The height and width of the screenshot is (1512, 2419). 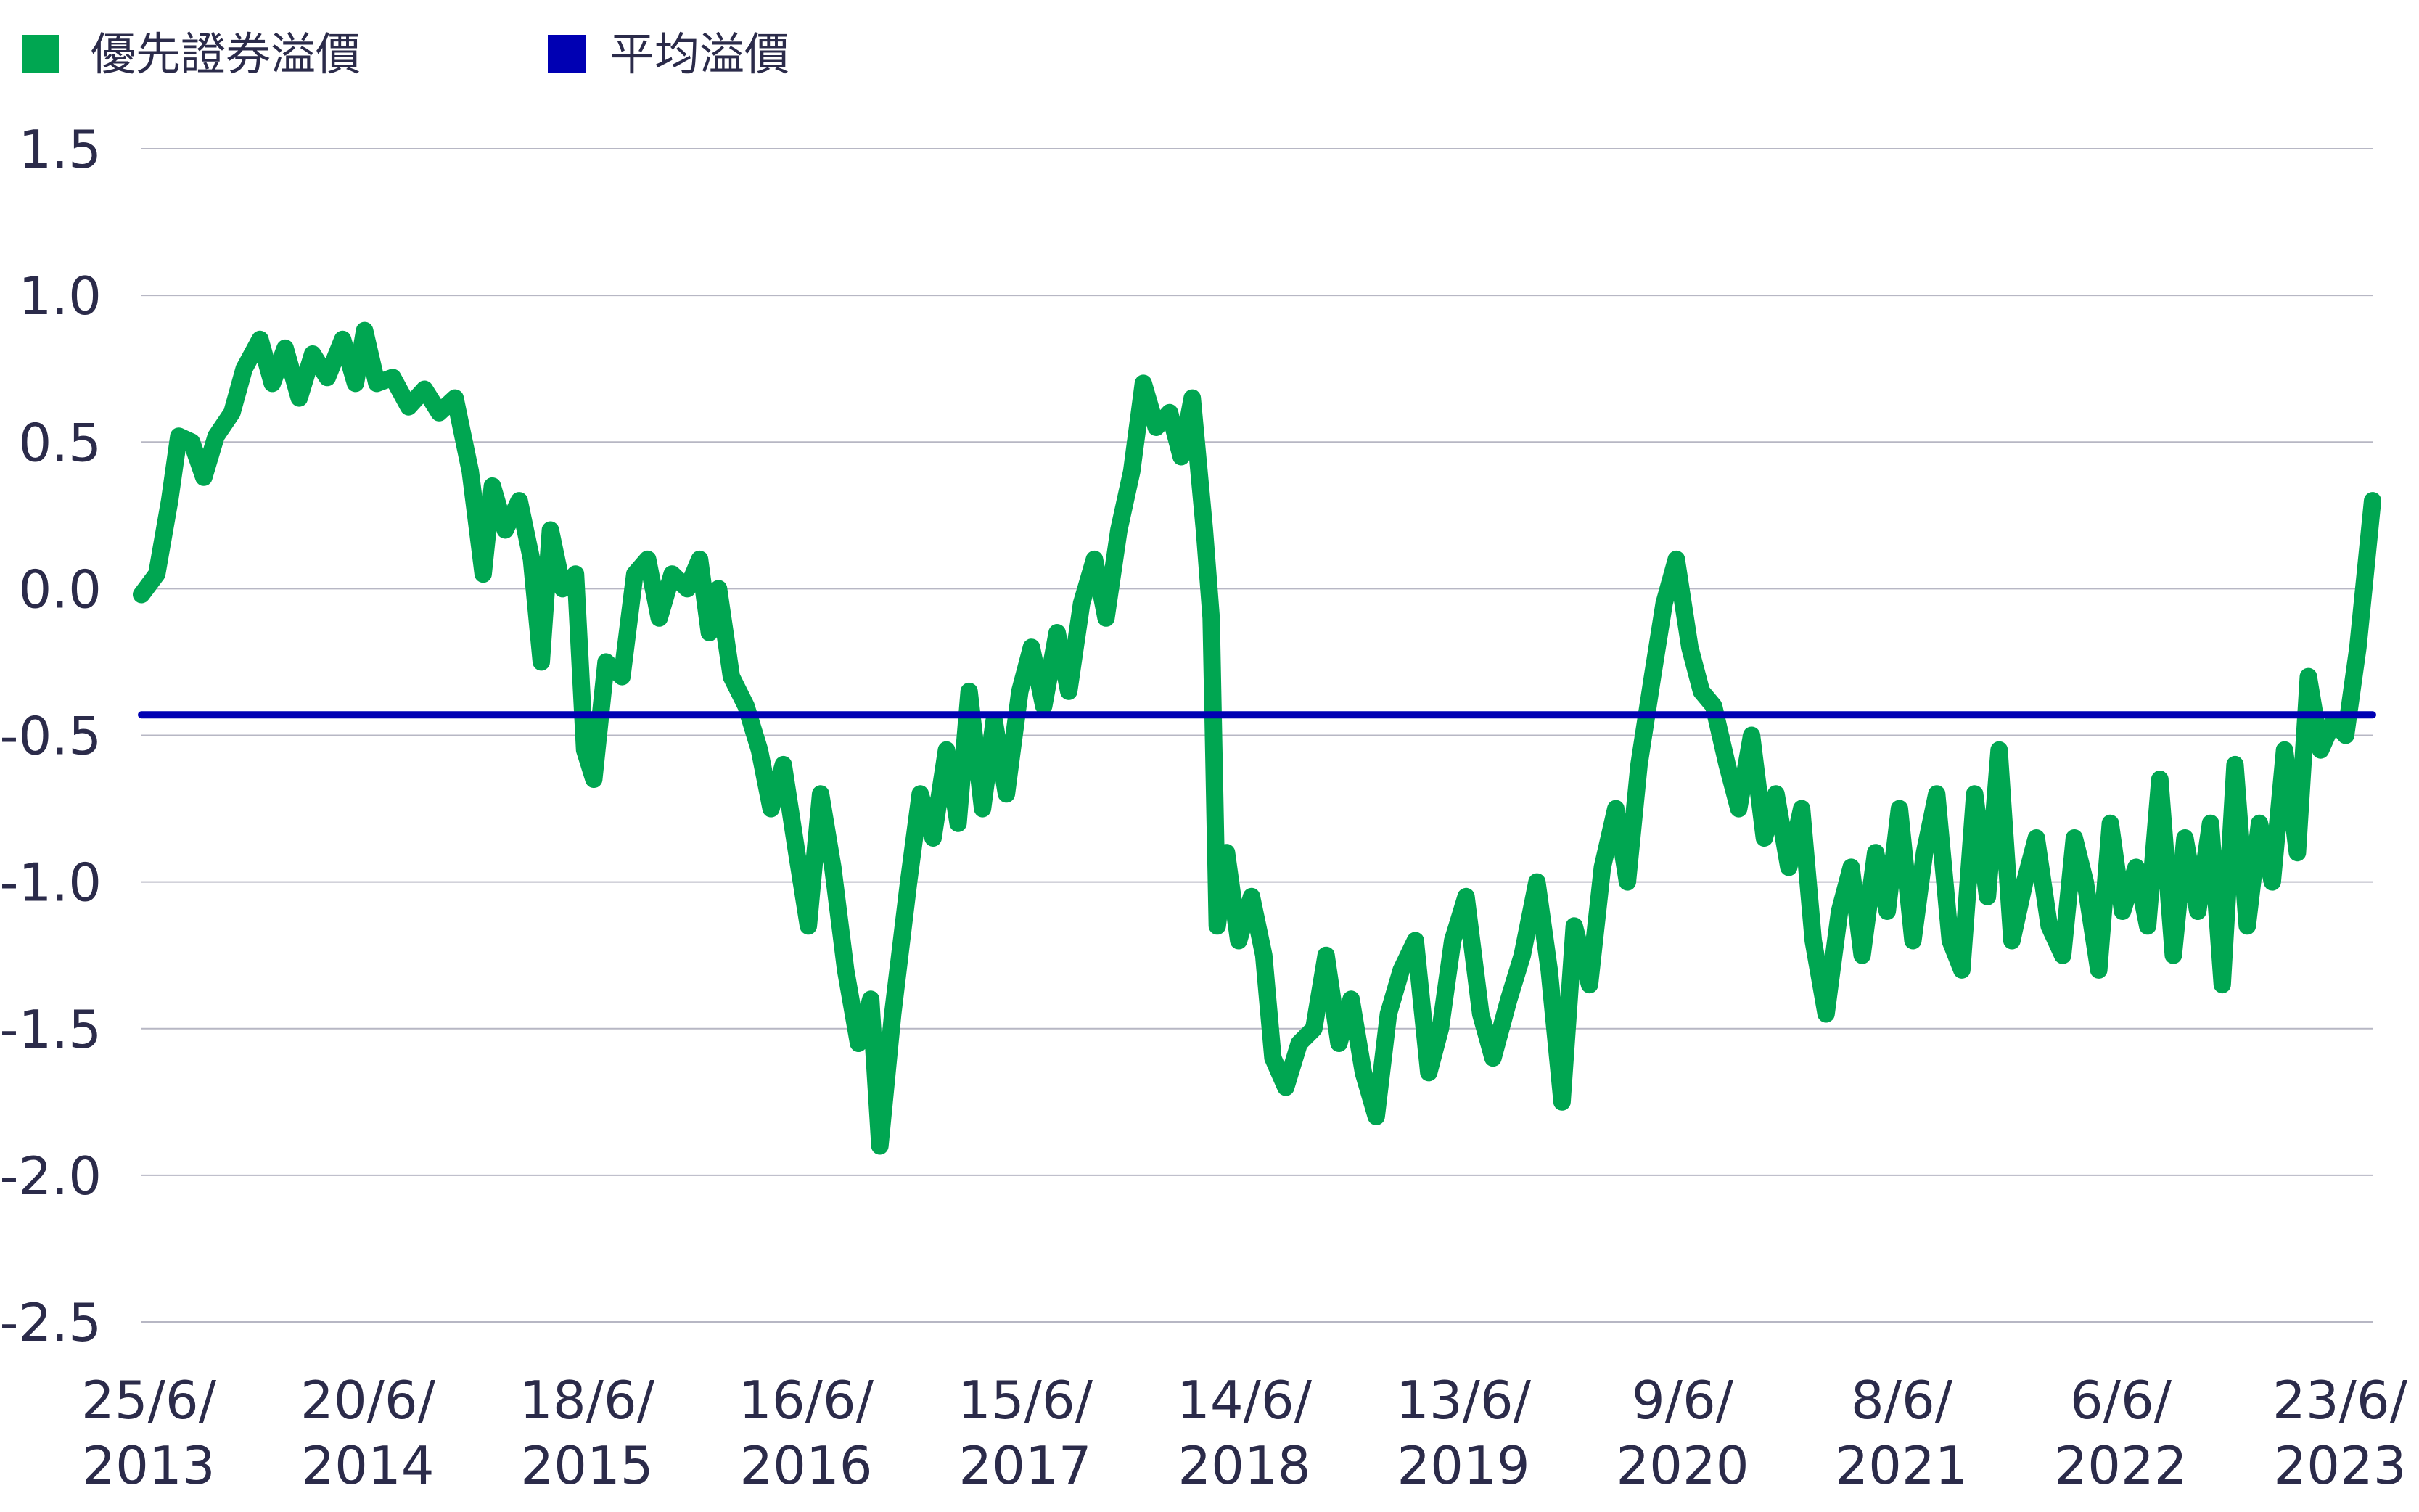 I want to click on y-tick-label: -0.5, so click(x=51, y=737).